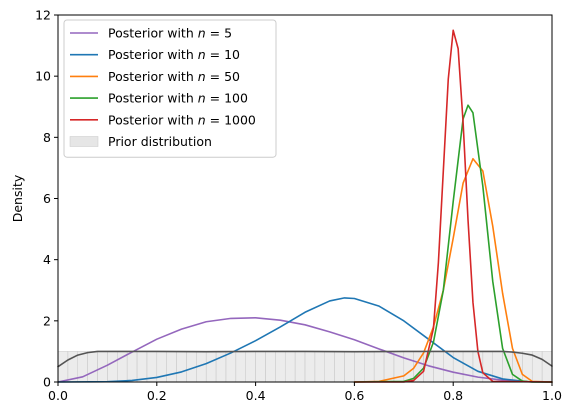 The image size is (574, 416). Describe the element at coordinates (552, 395) in the screenshot. I see `x-tick-label: 1.0` at that location.